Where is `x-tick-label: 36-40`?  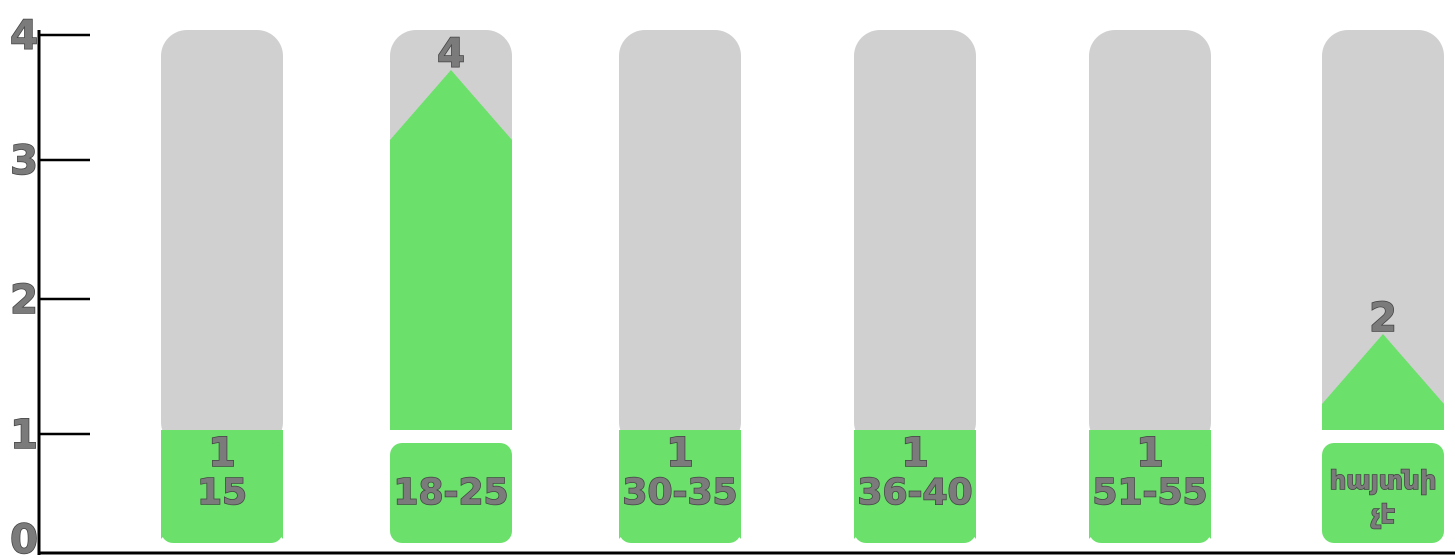
x-tick-label: 36-40 is located at coordinates (914, 492).